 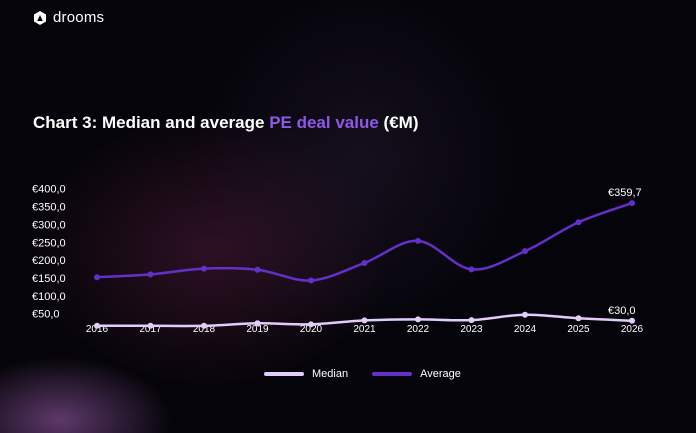 What do you see at coordinates (440, 374) in the screenshot?
I see `legend-label-average: Average` at bounding box center [440, 374].